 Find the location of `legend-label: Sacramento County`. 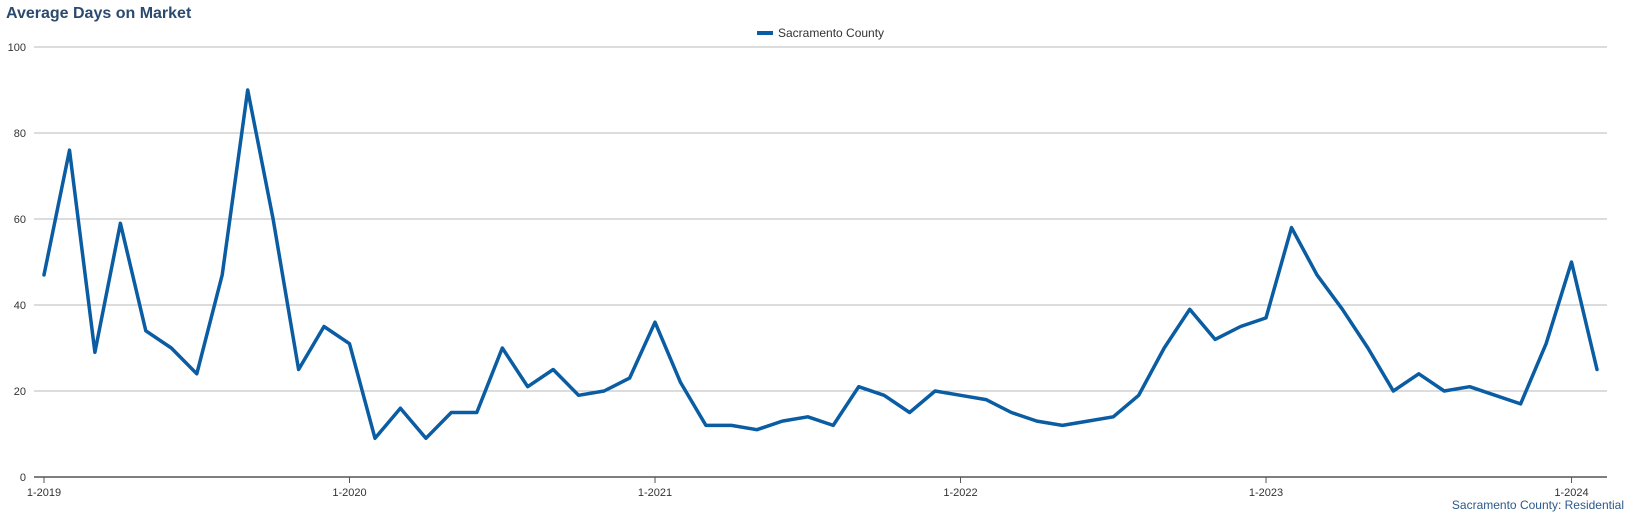

legend-label: Sacramento County is located at coordinates (831, 33).